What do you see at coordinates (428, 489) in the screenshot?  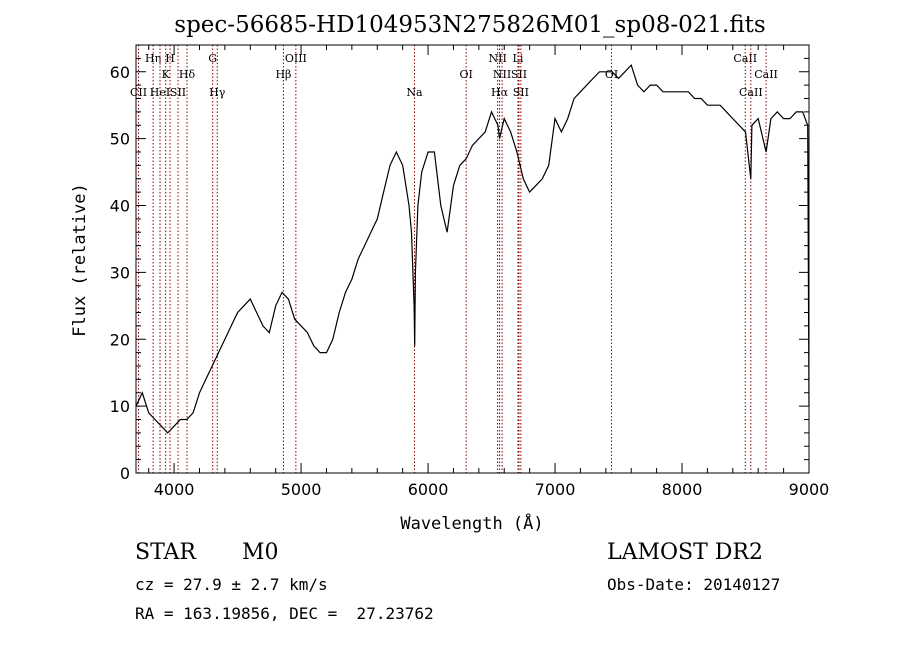 I see `x-tick-label-2: 6000` at bounding box center [428, 489].